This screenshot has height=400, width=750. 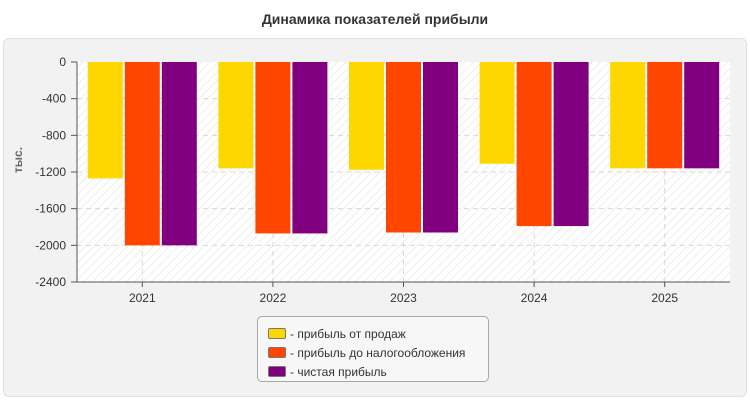 I want to click on y-tick-label: -1200, so click(x=50, y=172).